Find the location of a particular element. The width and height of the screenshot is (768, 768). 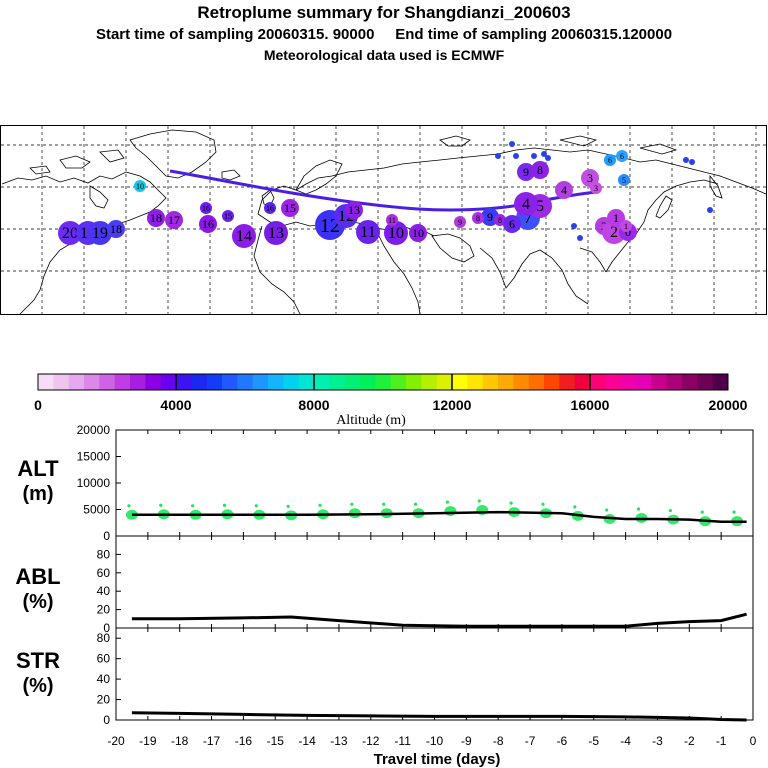

coast-scandinavia is located at coordinates (319, 177).